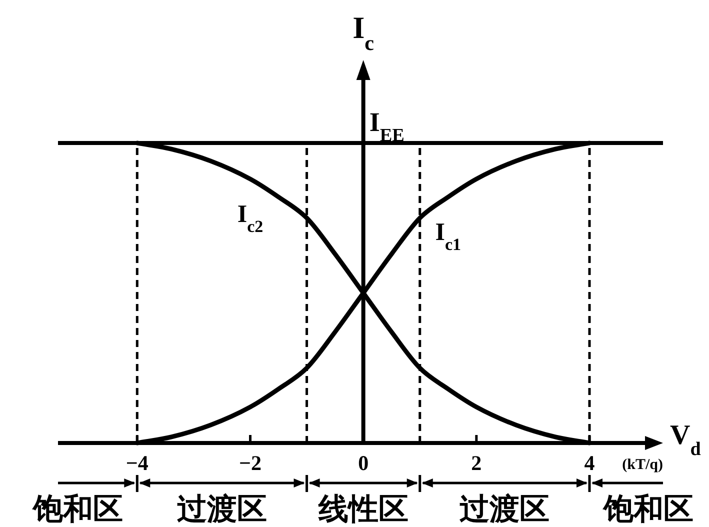 Image resolution: width=709 pixels, height=527 pixels. What do you see at coordinates (589, 463) in the screenshot?
I see `x-tick-label: 4` at bounding box center [589, 463].